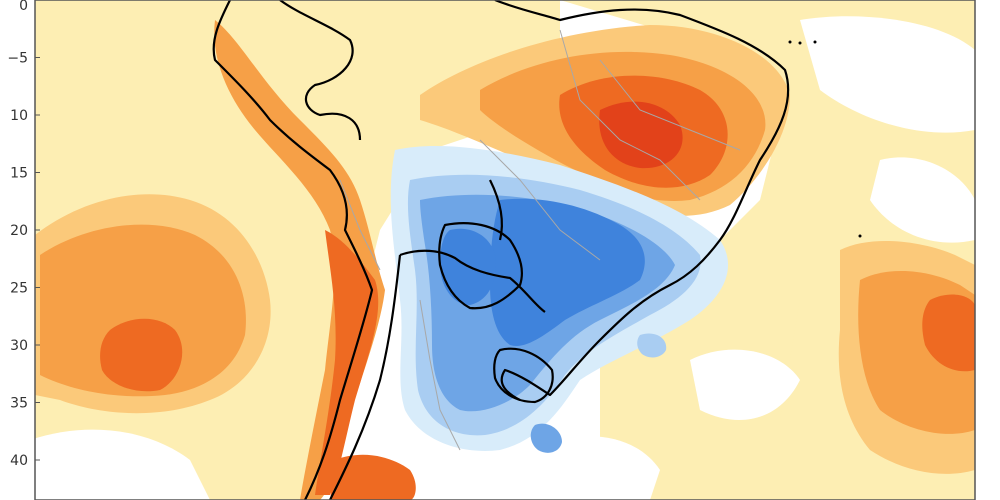 Image resolution: width=1000 pixels, height=500 pixels. What do you see at coordinates (605, 120) in the screenshot?
I see `northeast-brazil-warm-anomaly` at bounding box center [605, 120].